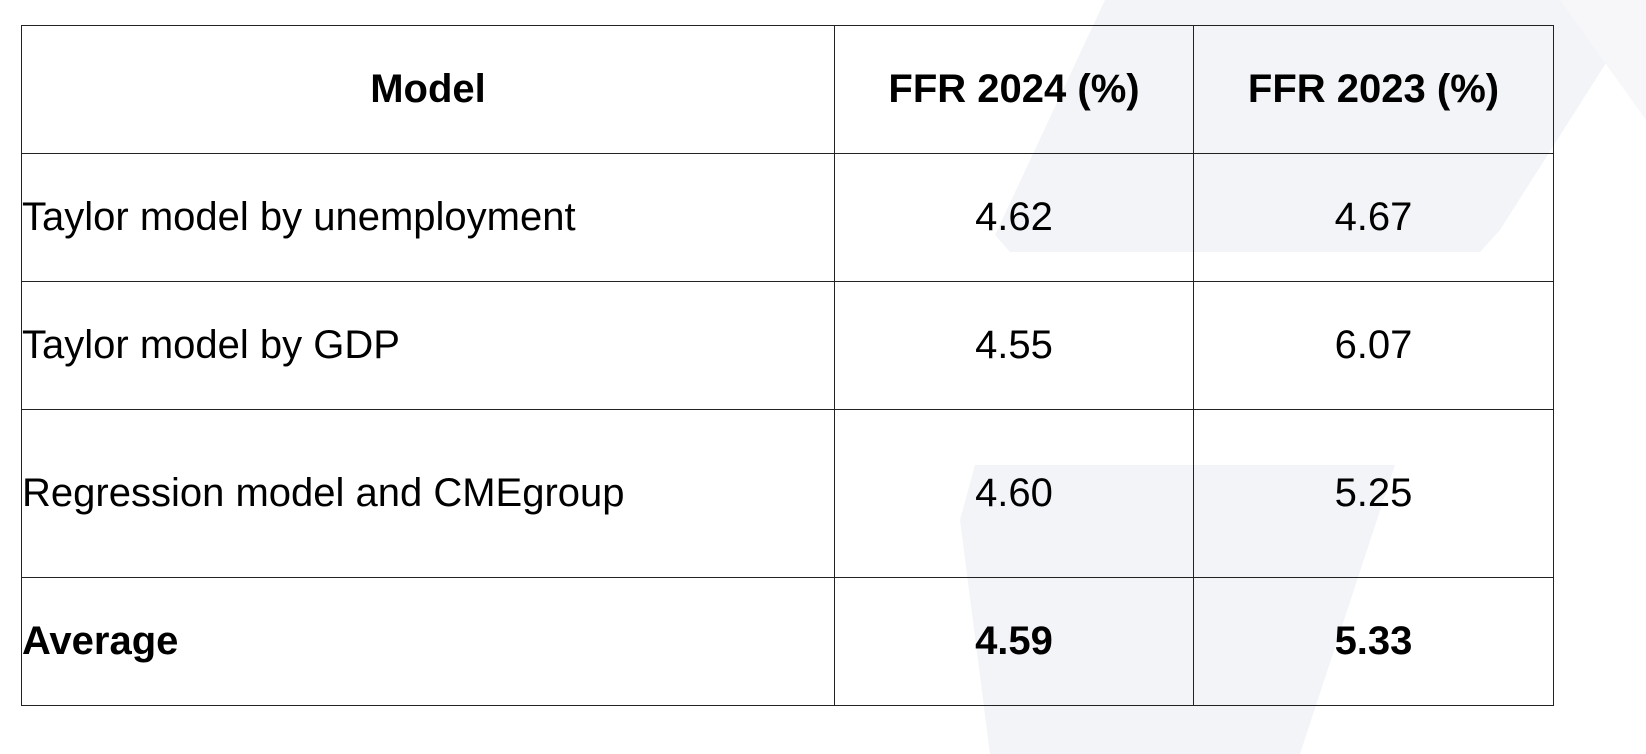 The width and height of the screenshot is (1646, 754). What do you see at coordinates (428, 641) in the screenshot?
I see `row-label: Average` at bounding box center [428, 641].